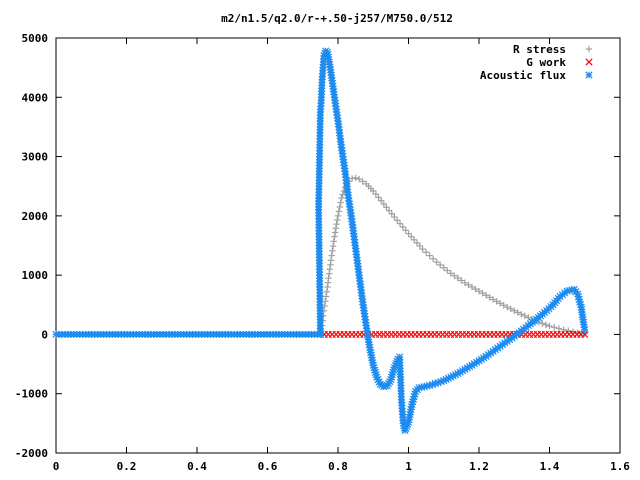 This screenshot has width=640, height=480. What do you see at coordinates (35, 97) in the screenshot?
I see `y-tick-label: 4000` at bounding box center [35, 97].